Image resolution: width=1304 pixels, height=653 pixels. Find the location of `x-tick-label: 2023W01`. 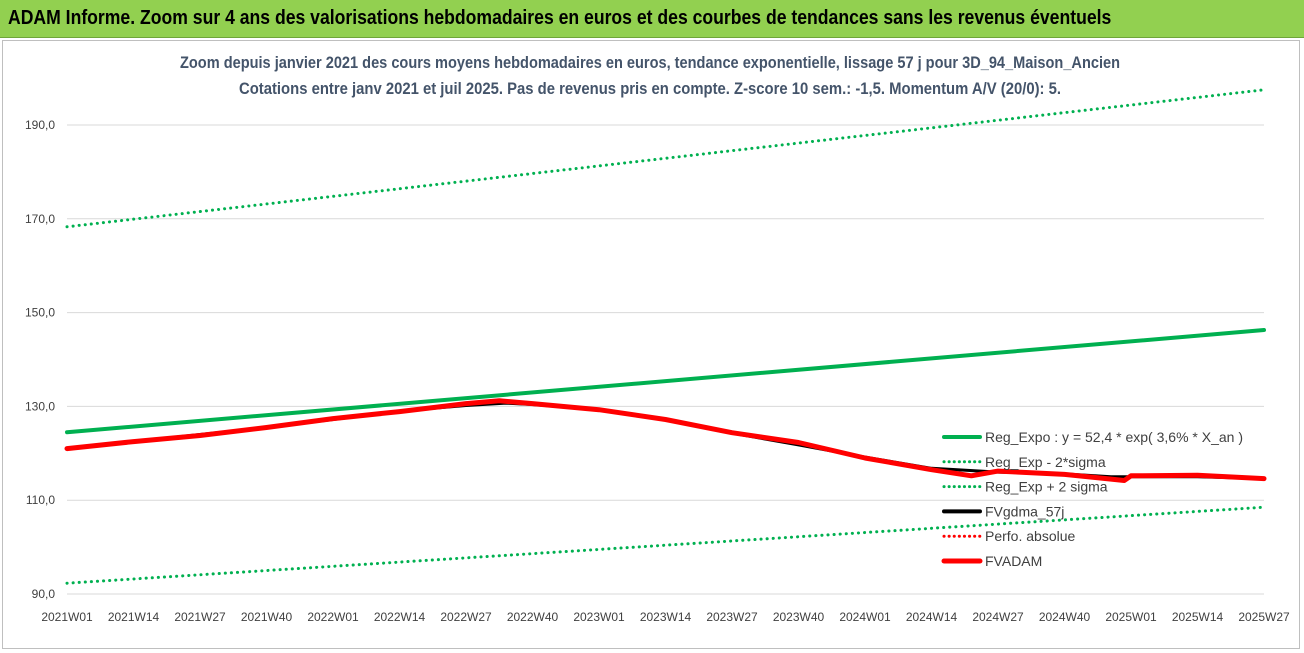

x-tick-label: 2023W01 is located at coordinates (599, 617).